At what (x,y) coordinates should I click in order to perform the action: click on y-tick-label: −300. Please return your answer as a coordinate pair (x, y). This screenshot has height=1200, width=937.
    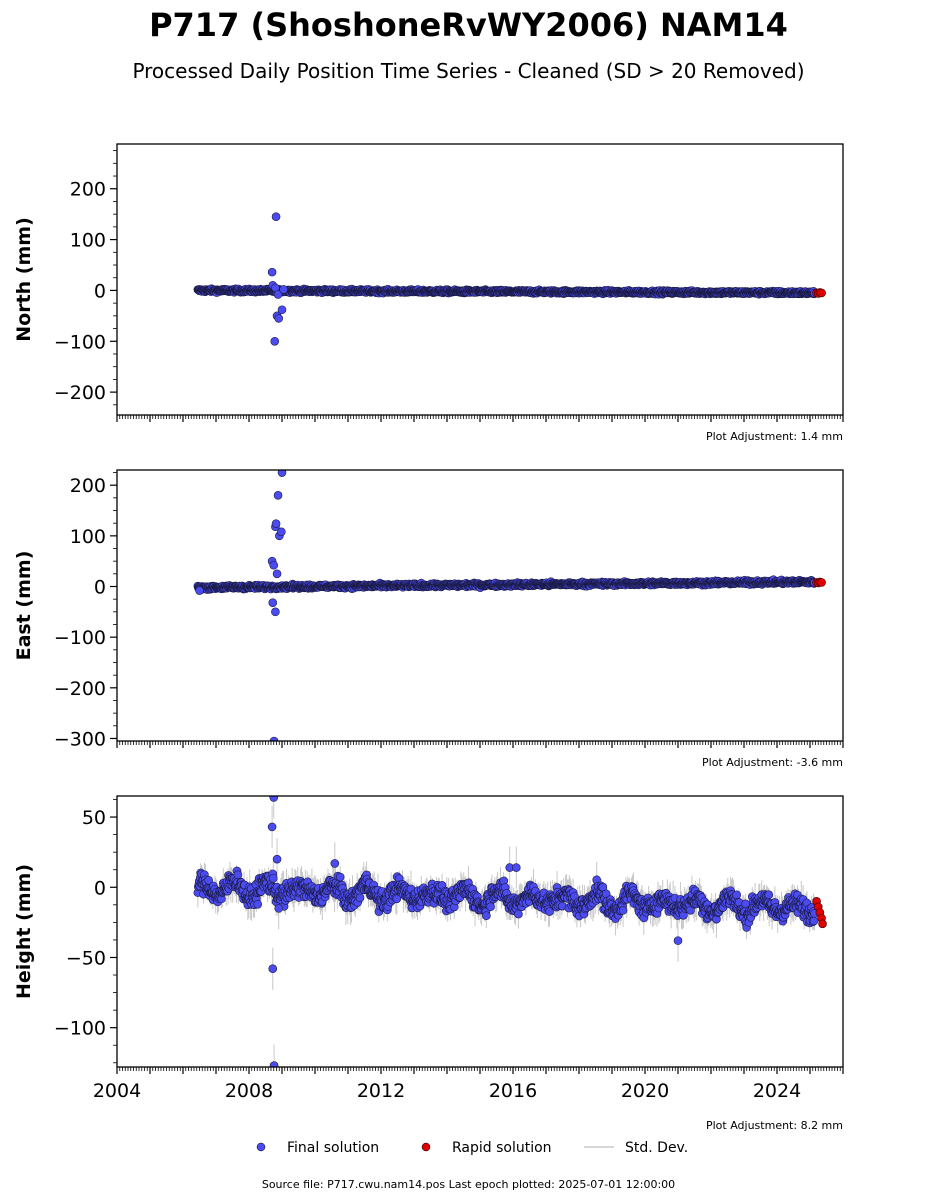
    Looking at the image, I should click on (80, 739).